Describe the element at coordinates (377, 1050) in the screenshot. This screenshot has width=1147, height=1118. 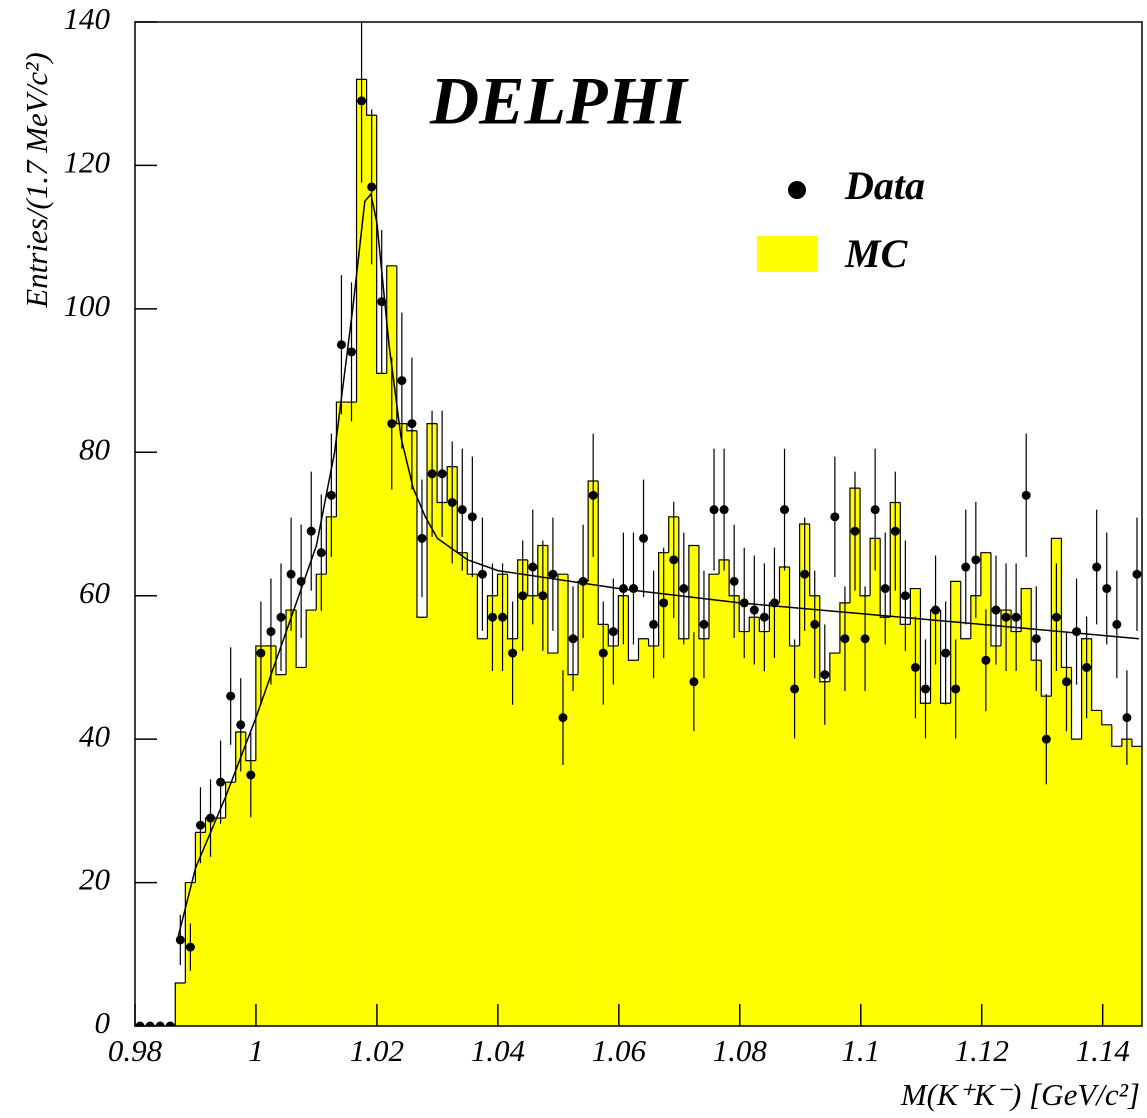
I see `x-tick-label: 1.02` at that location.